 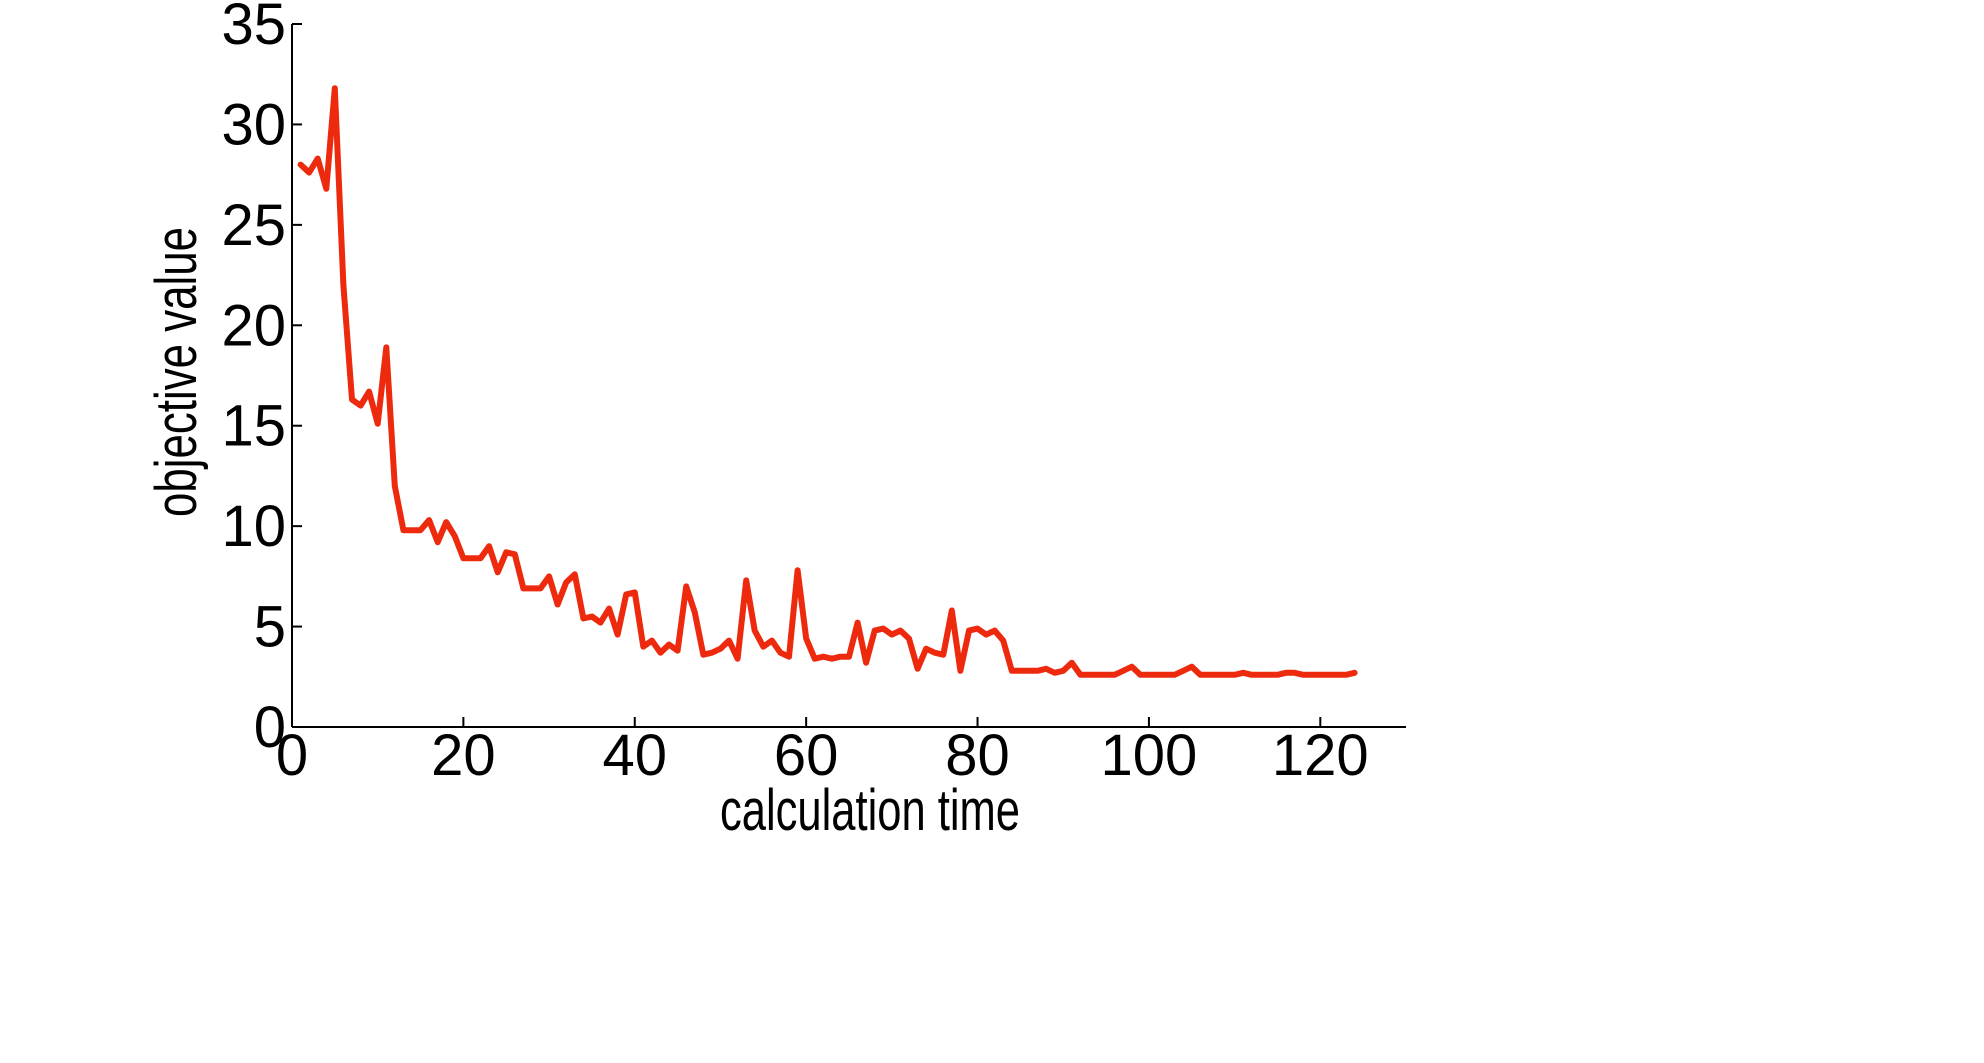 What do you see at coordinates (1149, 755) in the screenshot?
I see `x-tick-label: 100` at bounding box center [1149, 755].